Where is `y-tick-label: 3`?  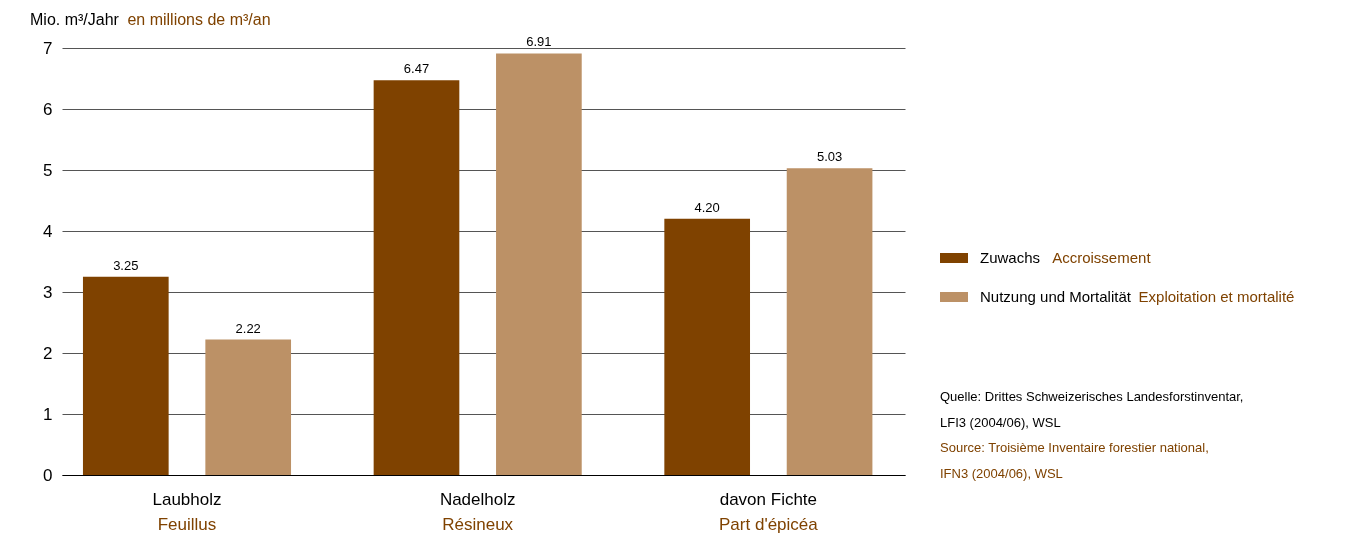
y-tick-label: 3 is located at coordinates (48, 292).